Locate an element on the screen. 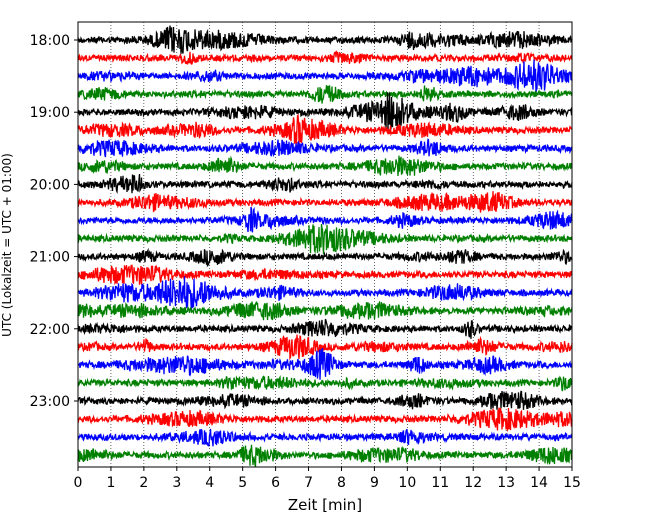 This screenshot has width=650, height=520. trace-2000 is located at coordinates (325, 184).